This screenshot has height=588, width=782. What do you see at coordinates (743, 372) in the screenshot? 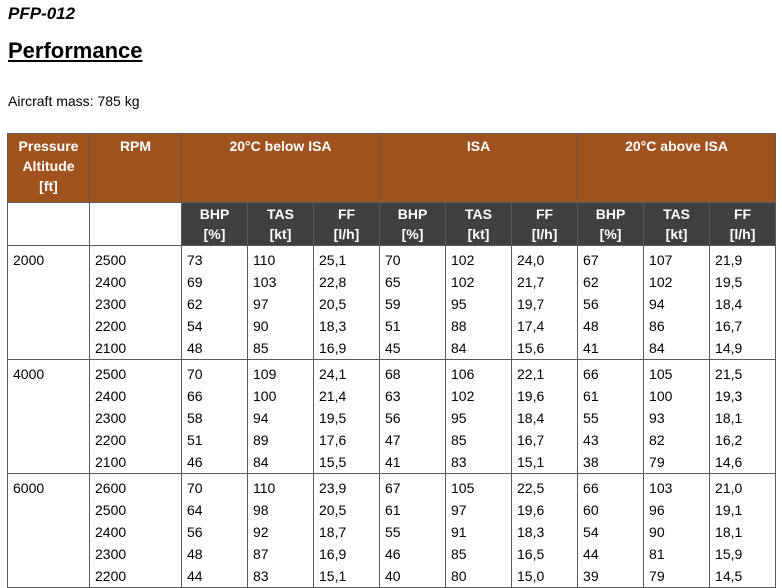
I see `value-cell: 21,5` at bounding box center [743, 372].